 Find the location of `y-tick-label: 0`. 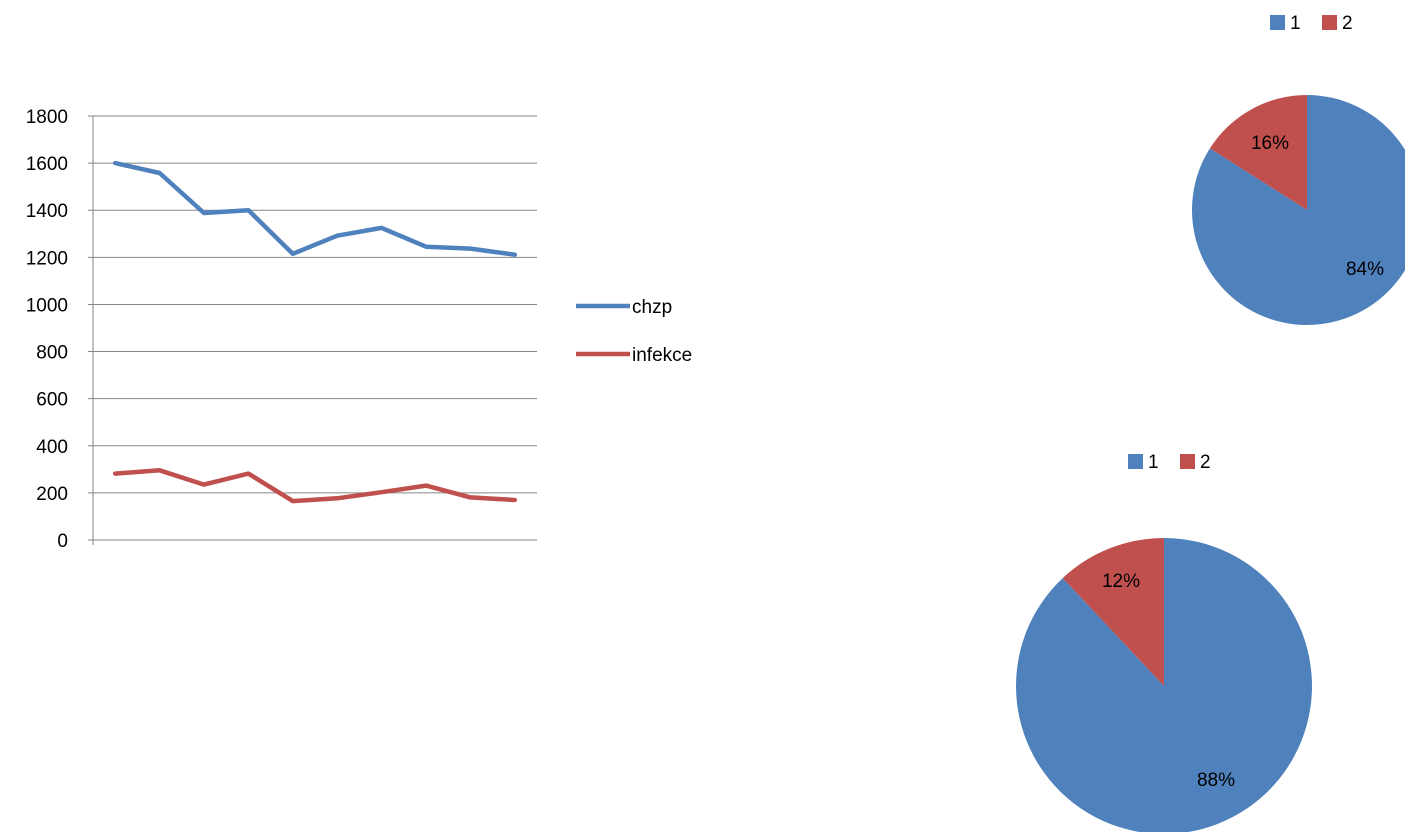

y-tick-label: 0 is located at coordinates (62, 541).